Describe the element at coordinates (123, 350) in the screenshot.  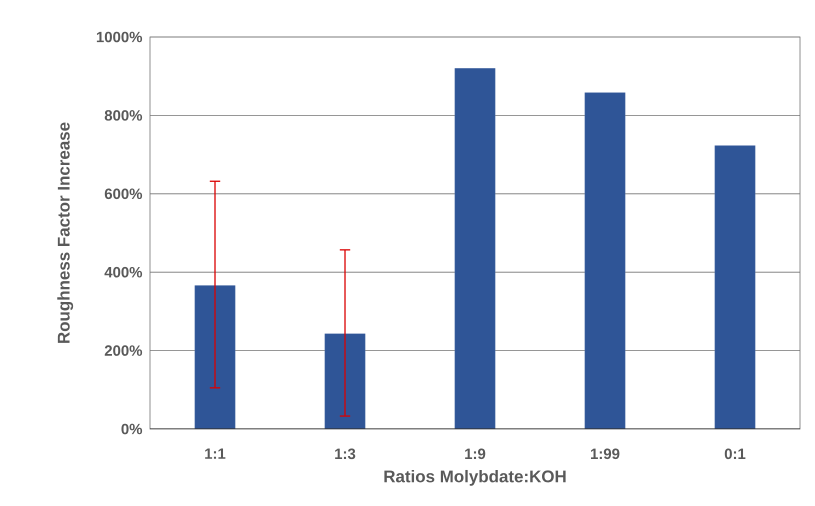
I see `y-tick-label: 200%` at that location.